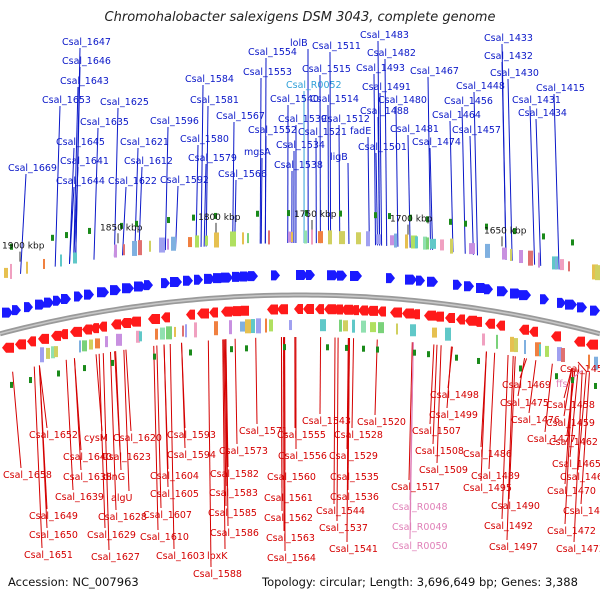 The height and width of the screenshot is (600, 600). I want to click on gene-label: Csal_1638, so click(87, 477).